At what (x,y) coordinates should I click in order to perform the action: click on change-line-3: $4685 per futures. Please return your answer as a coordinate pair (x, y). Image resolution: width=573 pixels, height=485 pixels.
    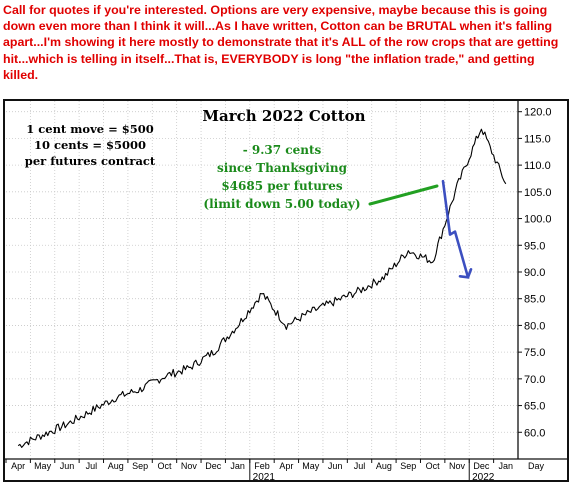
    Looking at the image, I should click on (282, 186).